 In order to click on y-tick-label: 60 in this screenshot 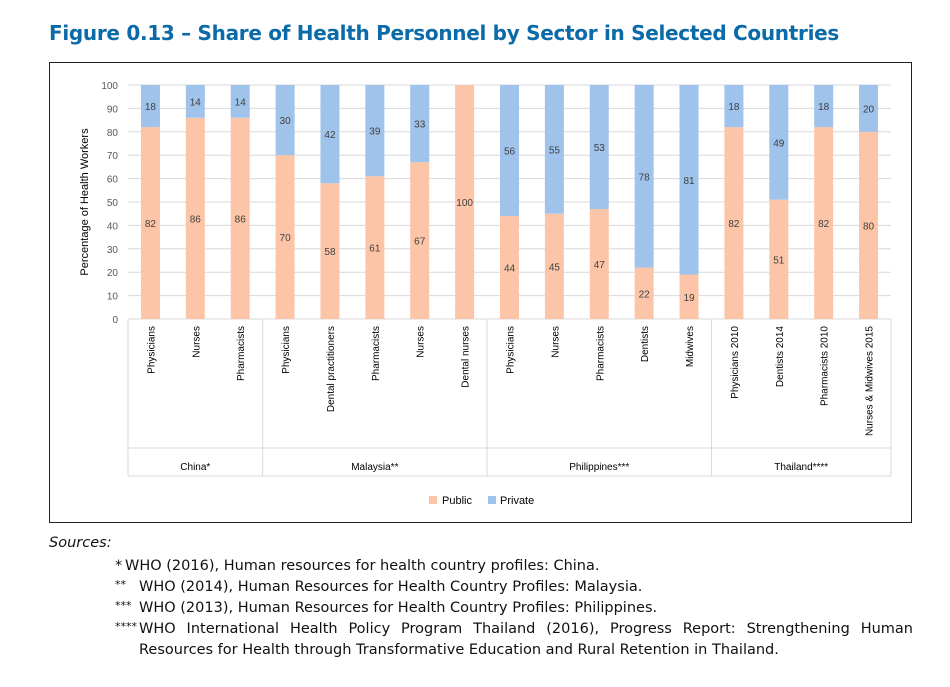, I will do `click(113, 180)`.